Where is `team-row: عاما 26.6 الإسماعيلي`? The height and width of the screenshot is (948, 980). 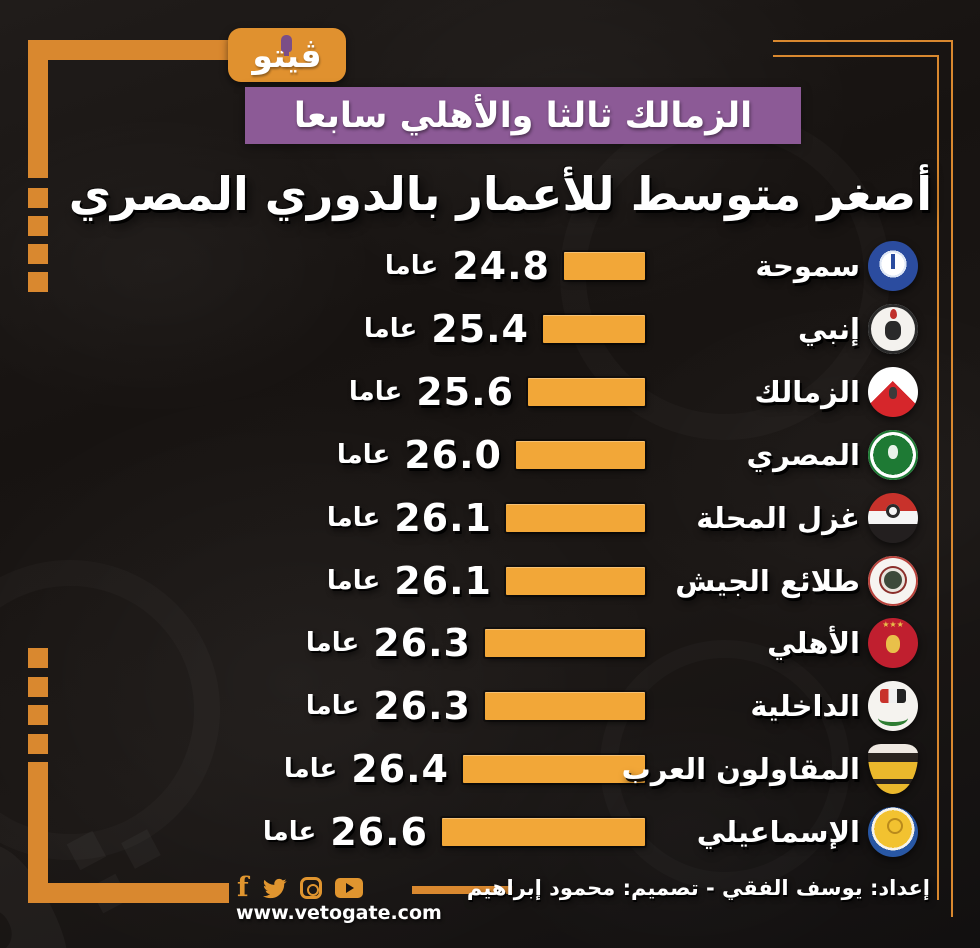
team-row: عاما 26.6 الإسماعيلي is located at coordinates (490, 832).